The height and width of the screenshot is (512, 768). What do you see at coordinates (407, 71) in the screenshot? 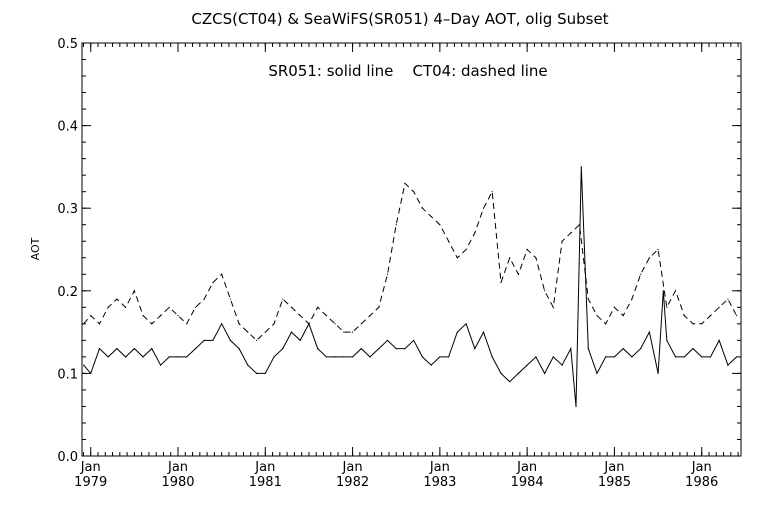
I see `line-style-annotation: SR051: solid line CT04: dashed line` at bounding box center [407, 71].